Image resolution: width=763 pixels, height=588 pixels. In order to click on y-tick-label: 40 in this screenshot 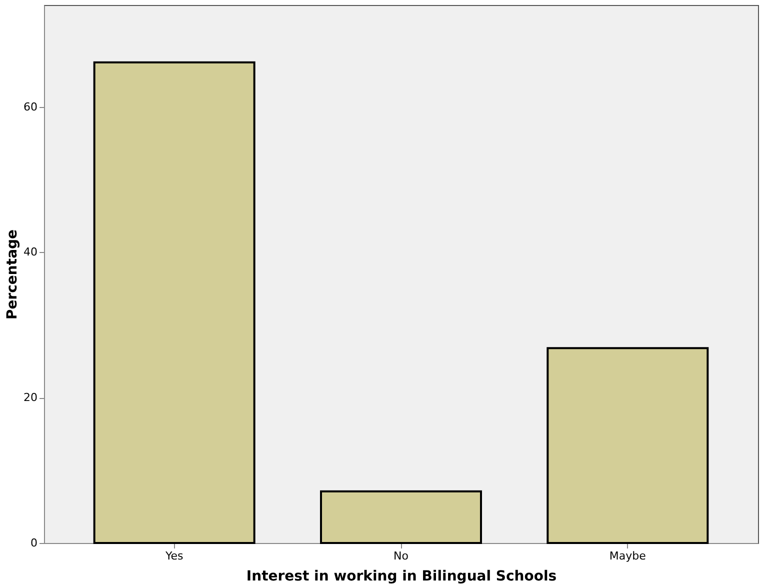, I will do `click(31, 252)`.